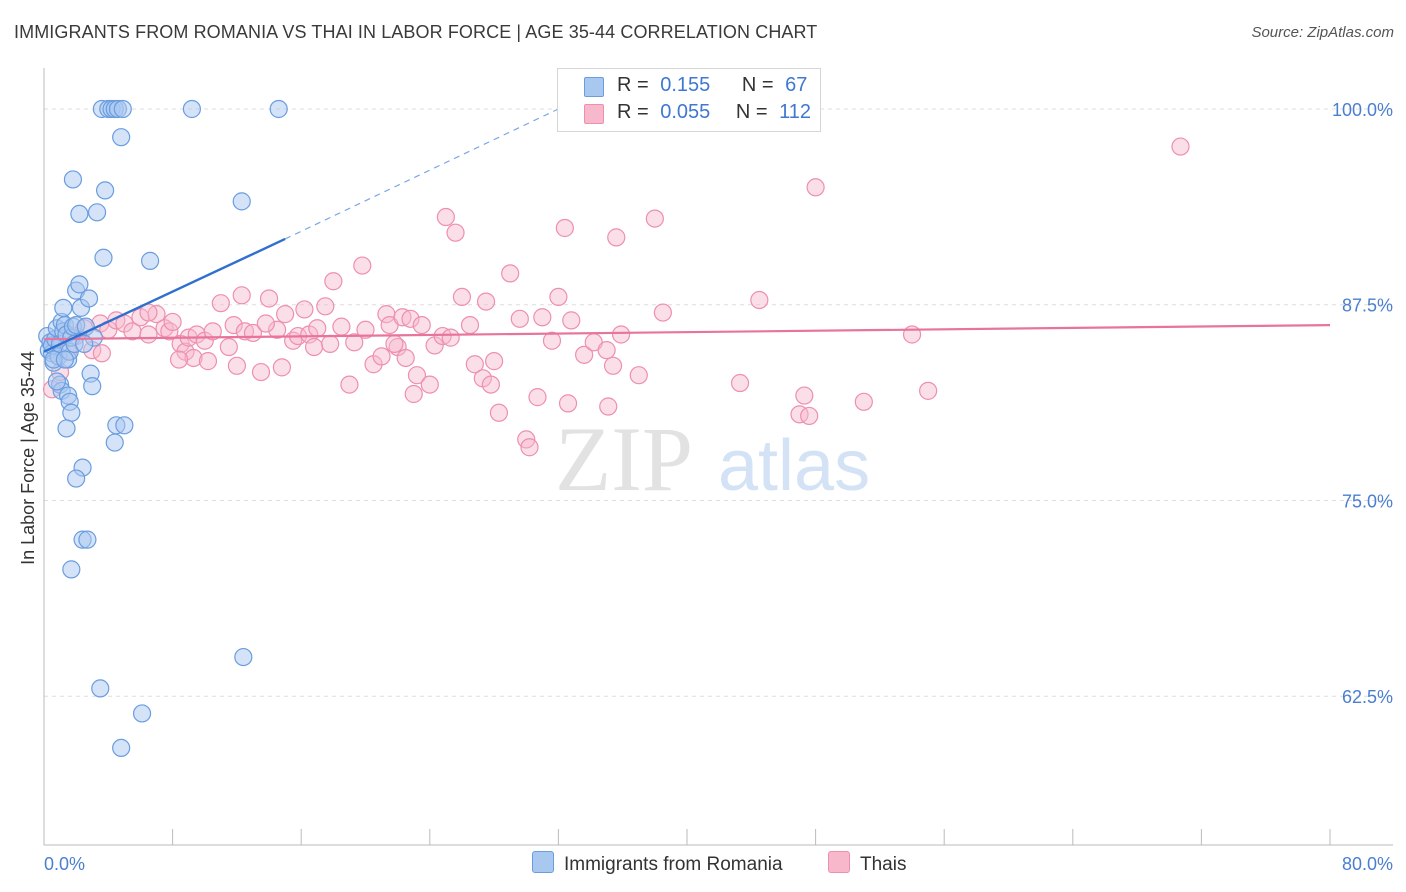  What do you see at coordinates (1367, 697) in the screenshot?
I see `y-tick-label: 62.5%` at bounding box center [1367, 697].